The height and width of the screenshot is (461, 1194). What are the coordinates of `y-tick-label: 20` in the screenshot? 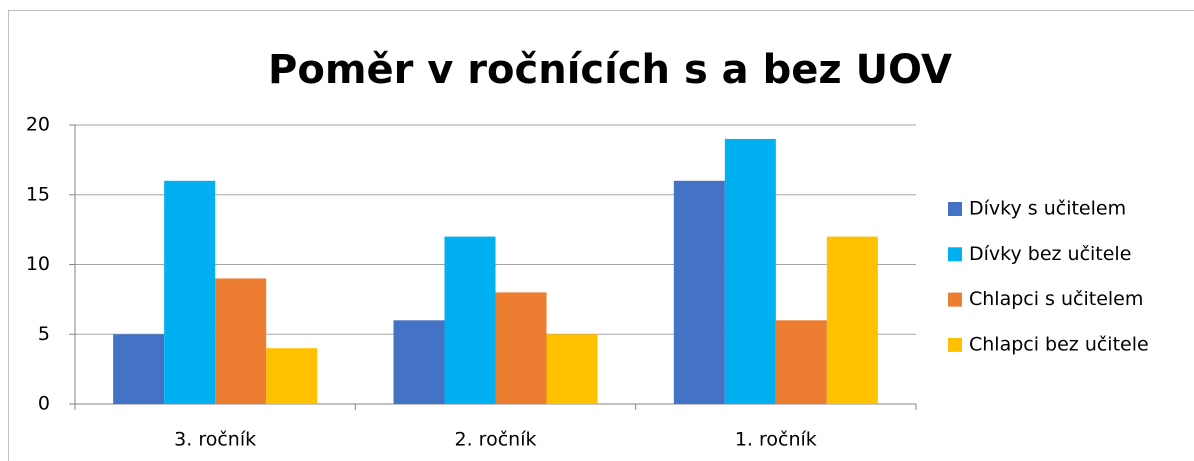 It's located at (38, 125).